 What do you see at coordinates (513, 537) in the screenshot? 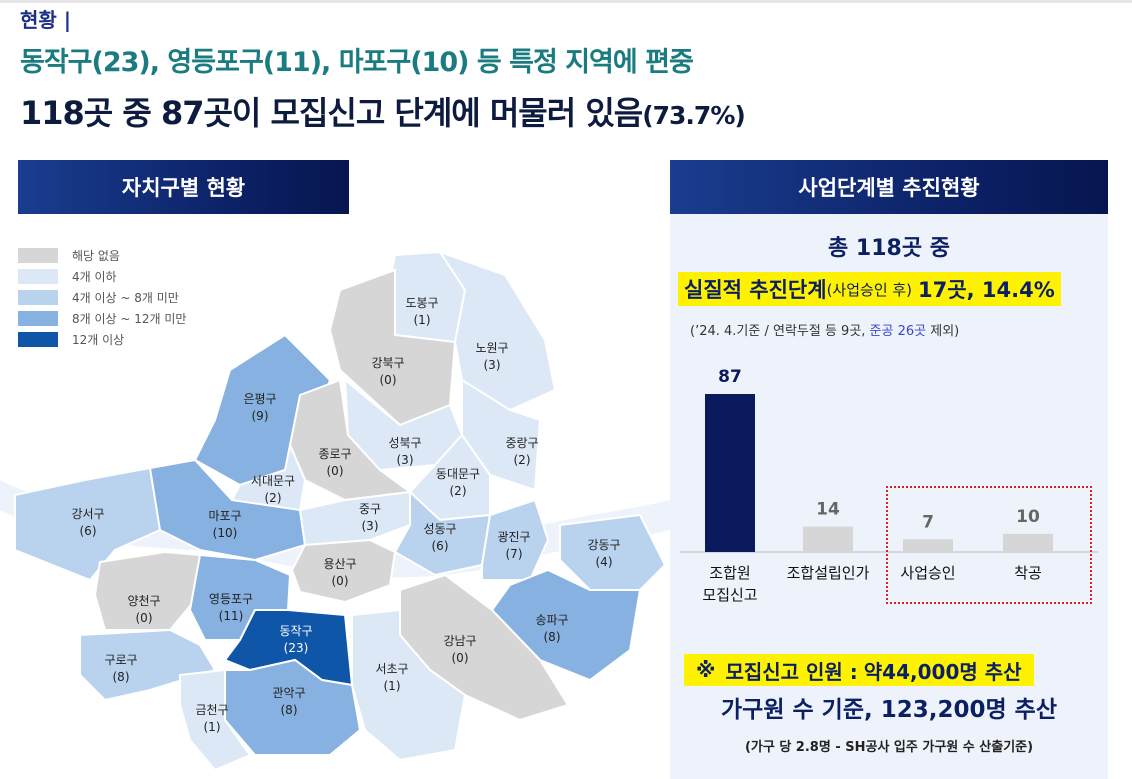
I see `label-gwangjin-name: 광진구` at bounding box center [513, 537].